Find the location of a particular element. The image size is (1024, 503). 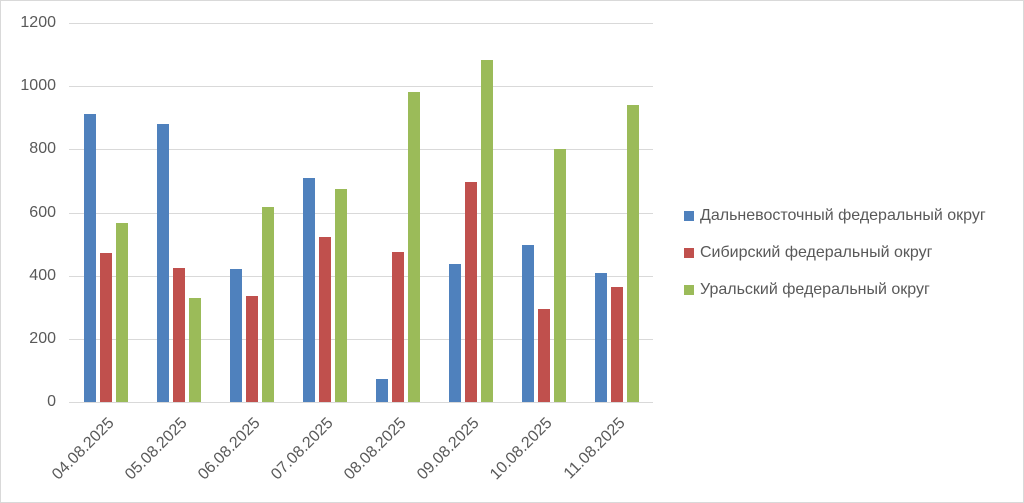

legend-item: Дальневосточный федеральный округ is located at coordinates (835, 223).